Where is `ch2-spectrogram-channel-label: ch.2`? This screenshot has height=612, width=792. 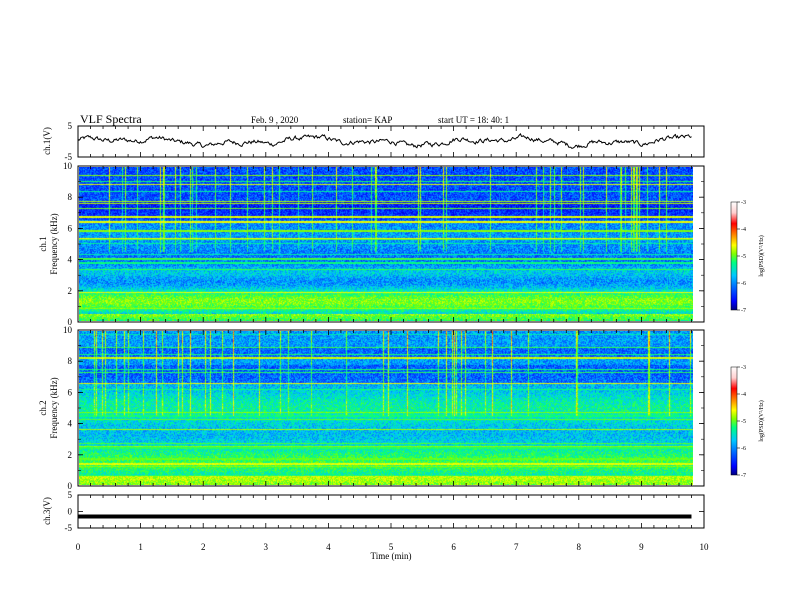
ch2-spectrogram-channel-label: ch.2 is located at coordinates (43, 407).